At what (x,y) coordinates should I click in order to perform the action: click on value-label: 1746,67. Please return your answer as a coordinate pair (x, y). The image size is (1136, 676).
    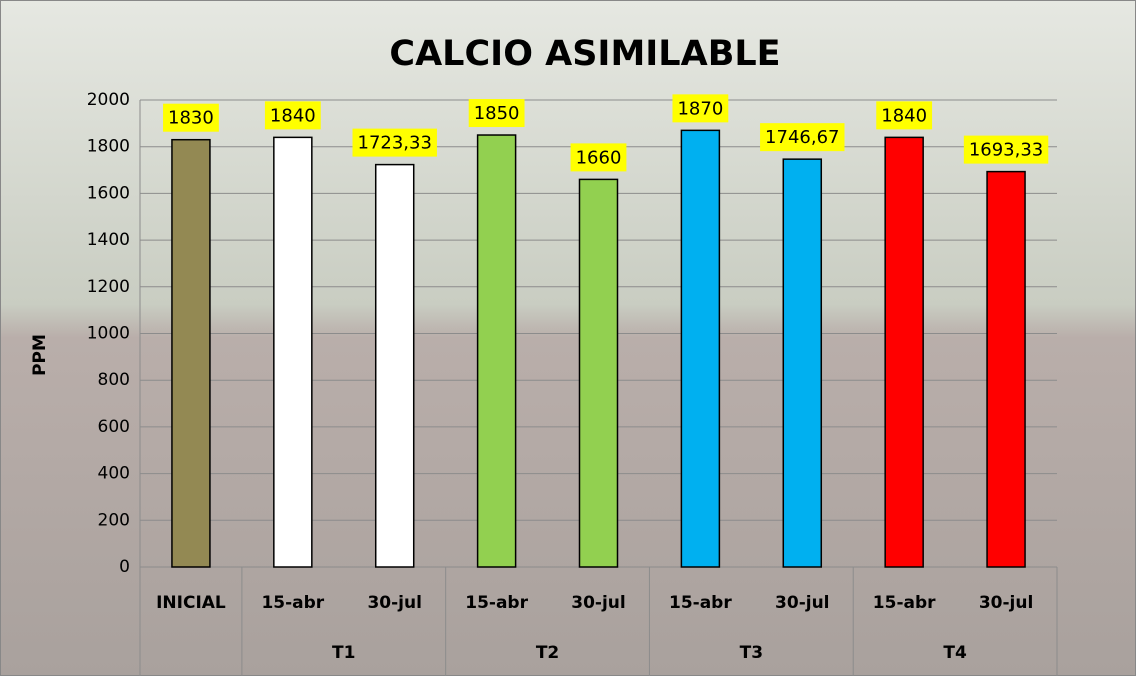
    Looking at the image, I should click on (802, 137).